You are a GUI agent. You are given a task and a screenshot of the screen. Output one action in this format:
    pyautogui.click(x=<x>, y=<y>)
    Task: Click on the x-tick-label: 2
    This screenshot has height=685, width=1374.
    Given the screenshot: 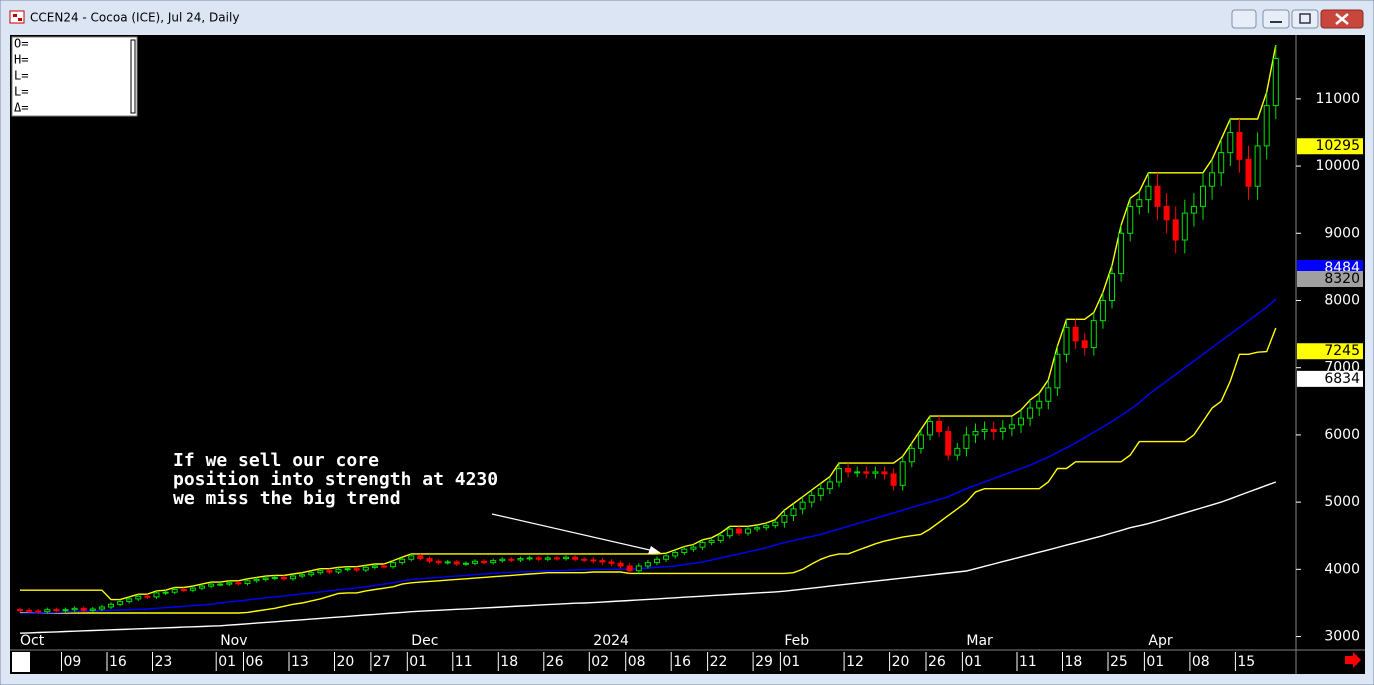 What is the action you would take?
    pyautogui.click(x=22, y=662)
    